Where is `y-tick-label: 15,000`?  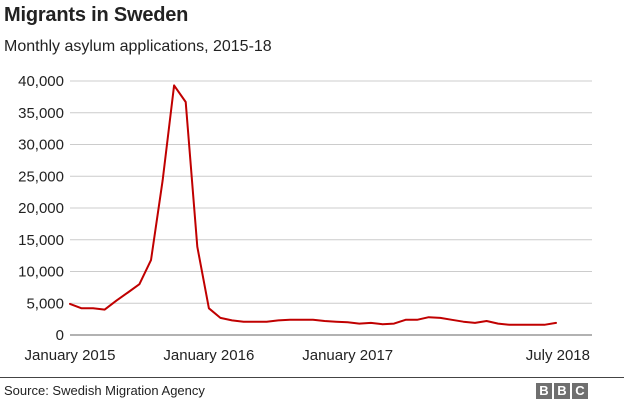 y-tick-label: 15,000 is located at coordinates (41, 240).